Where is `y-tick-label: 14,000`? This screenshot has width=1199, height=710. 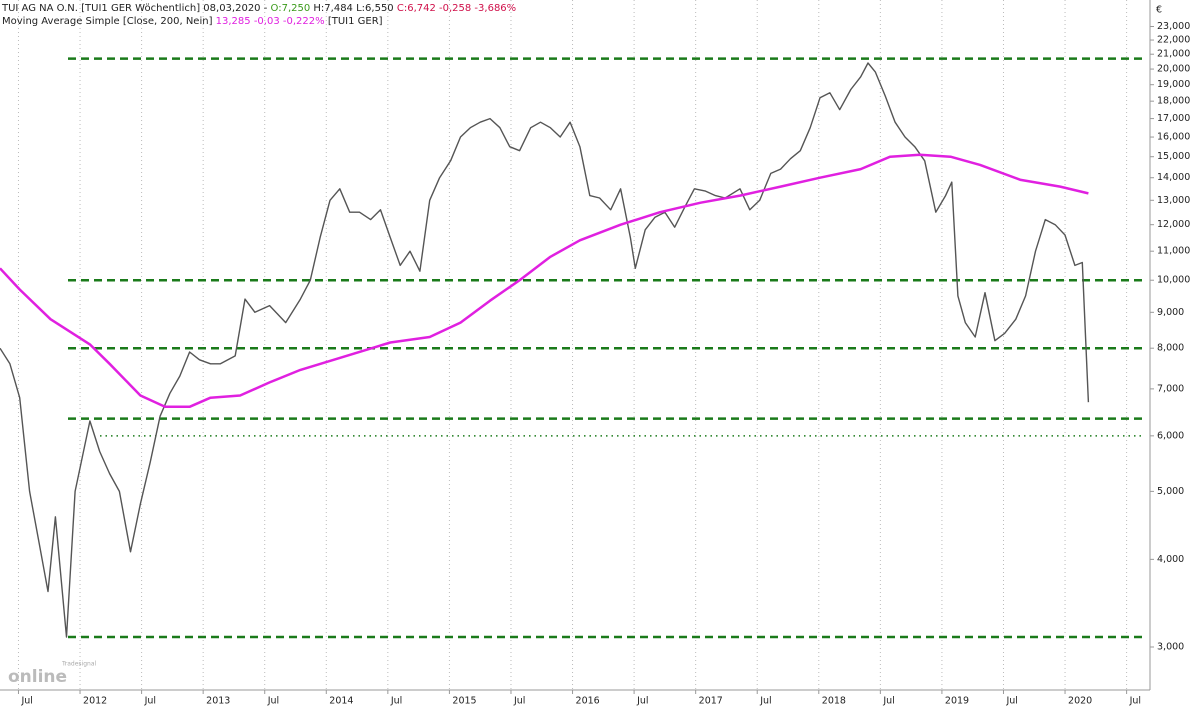
y-tick-label: 14,000 is located at coordinates (1173, 177).